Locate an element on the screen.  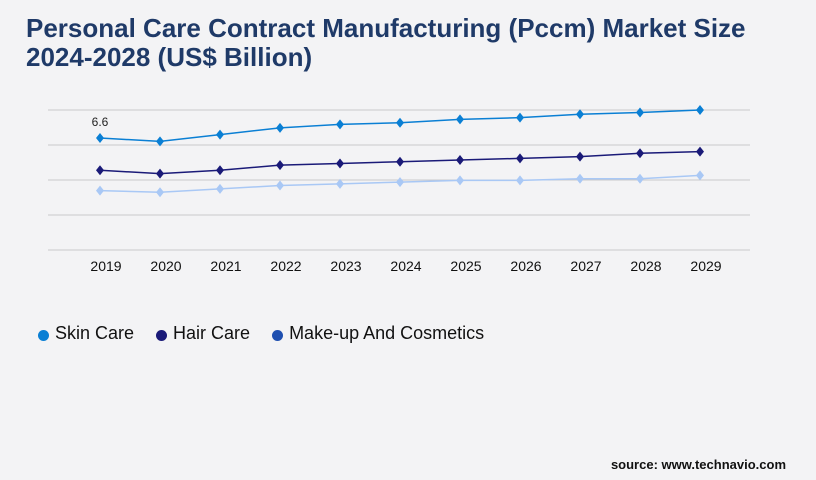
legend-label: Skin Care is located at coordinates (95, 333).